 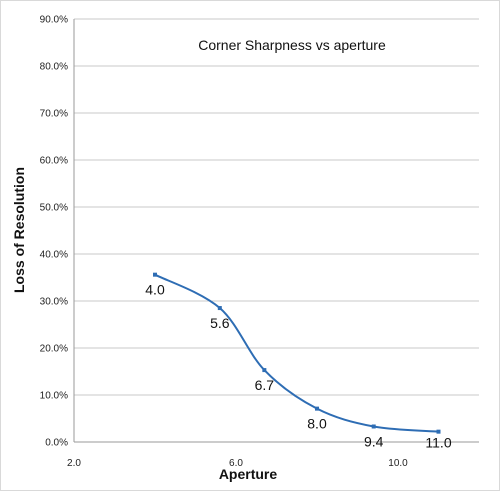 What do you see at coordinates (317, 424) in the screenshot?
I see `data-label: 8.0` at bounding box center [317, 424].